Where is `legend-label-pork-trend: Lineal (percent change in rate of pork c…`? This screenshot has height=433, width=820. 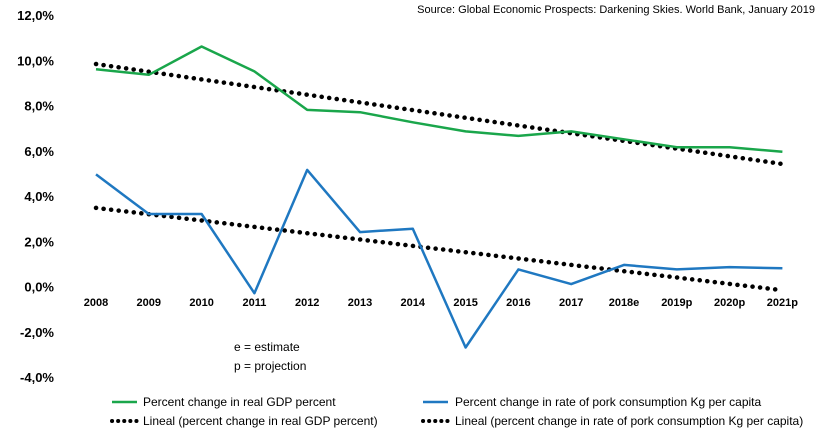
legend-label-pork-trend: Lineal (percent change in rate of pork c… is located at coordinates (629, 421).